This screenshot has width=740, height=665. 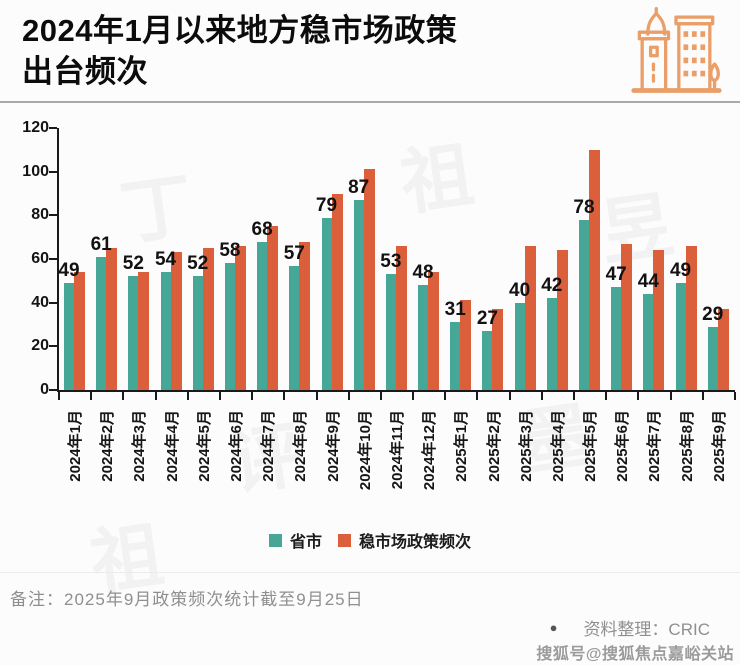 What do you see at coordinates (493, 259) in the screenshot?
I see `bar-group: 27` at bounding box center [493, 259].